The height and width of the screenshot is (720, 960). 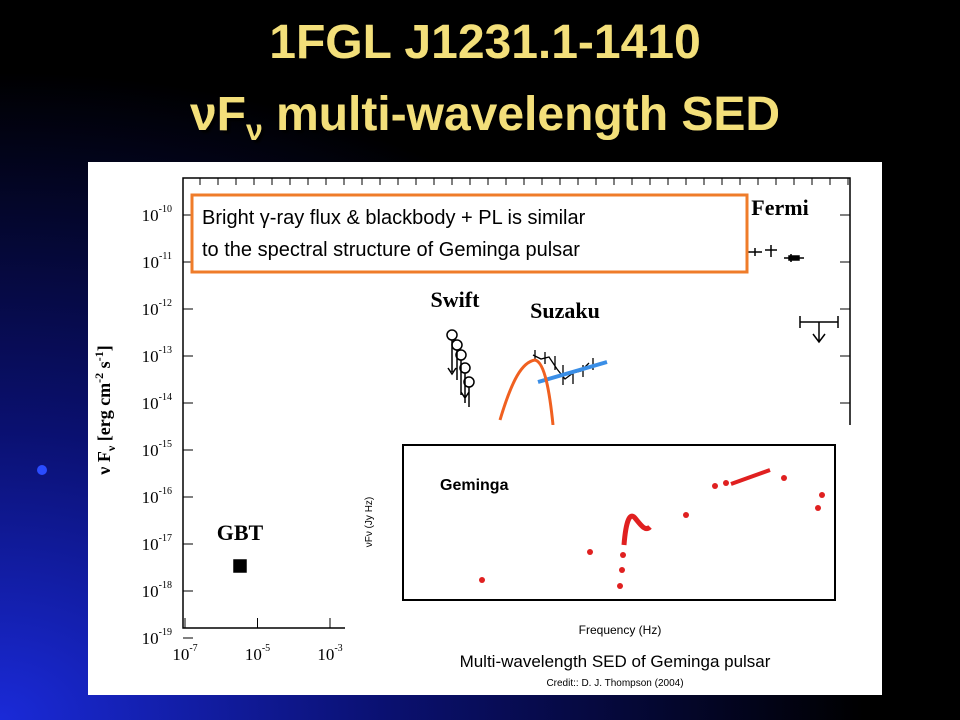 I want to click on tick-label: 10⁻¹², so click(x=157, y=308).